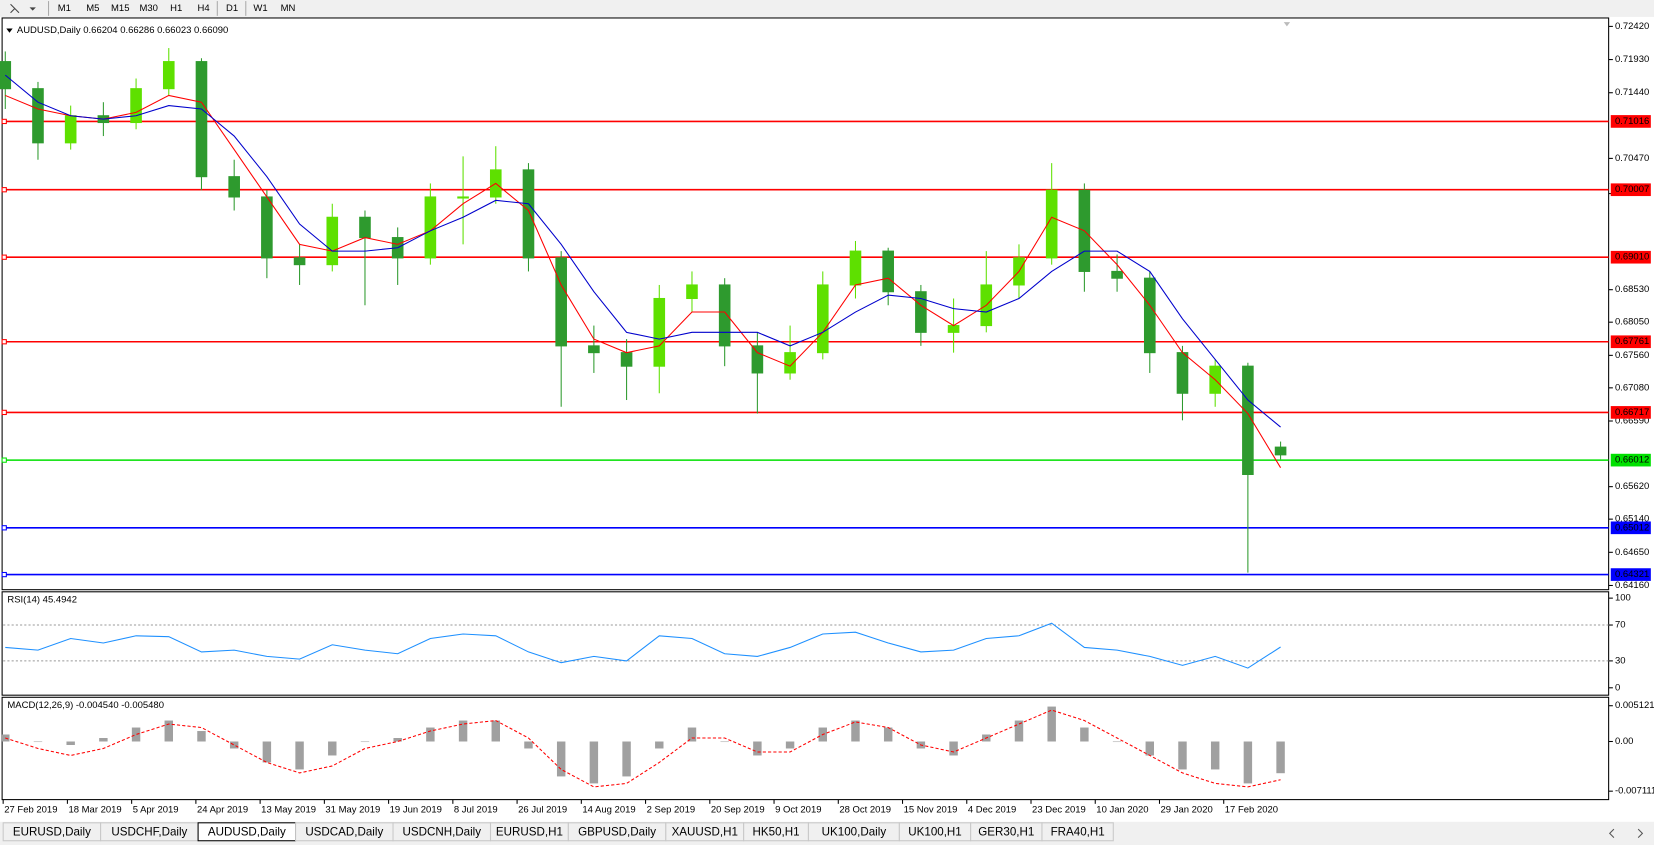 This screenshot has height=845, width=1654. I want to click on period-button: M5, so click(92, 8).